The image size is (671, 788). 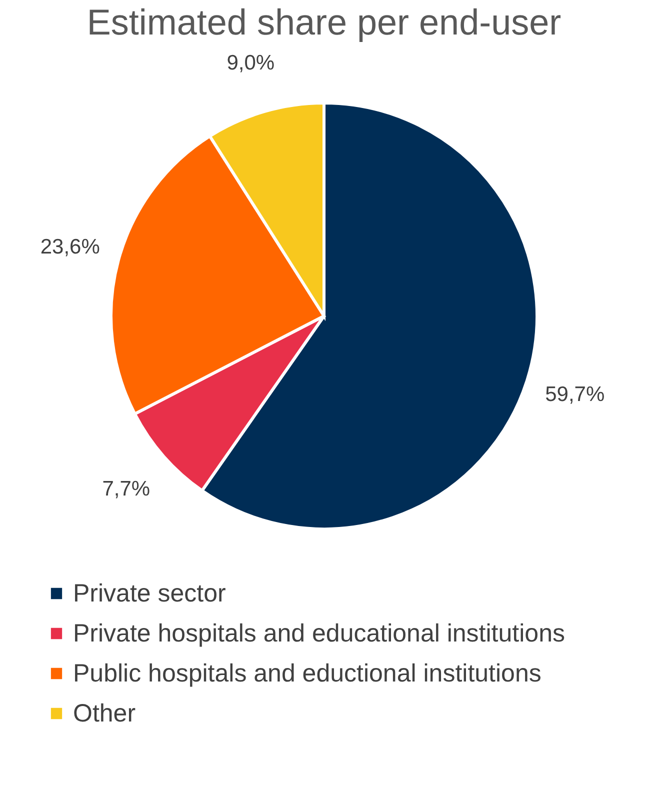 I want to click on data-label: 23,6%, so click(x=70, y=246).